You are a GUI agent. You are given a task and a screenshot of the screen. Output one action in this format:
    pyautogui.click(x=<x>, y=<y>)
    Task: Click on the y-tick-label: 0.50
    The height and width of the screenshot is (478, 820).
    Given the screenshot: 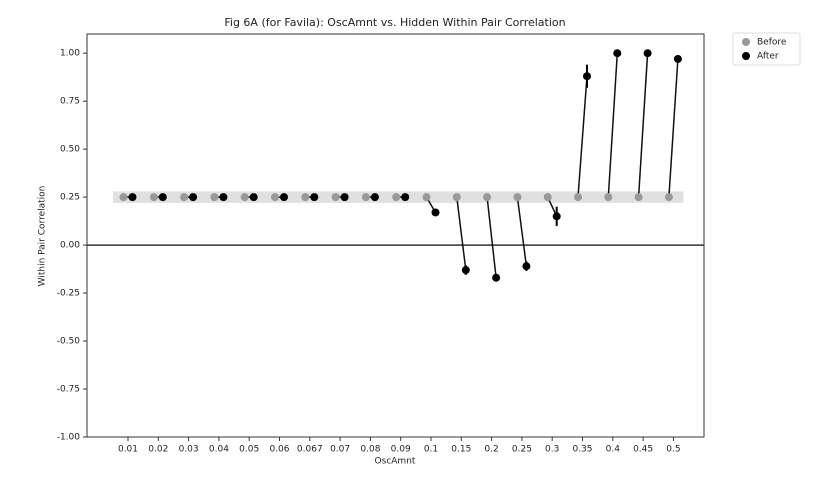 What is the action you would take?
    pyautogui.click(x=70, y=150)
    